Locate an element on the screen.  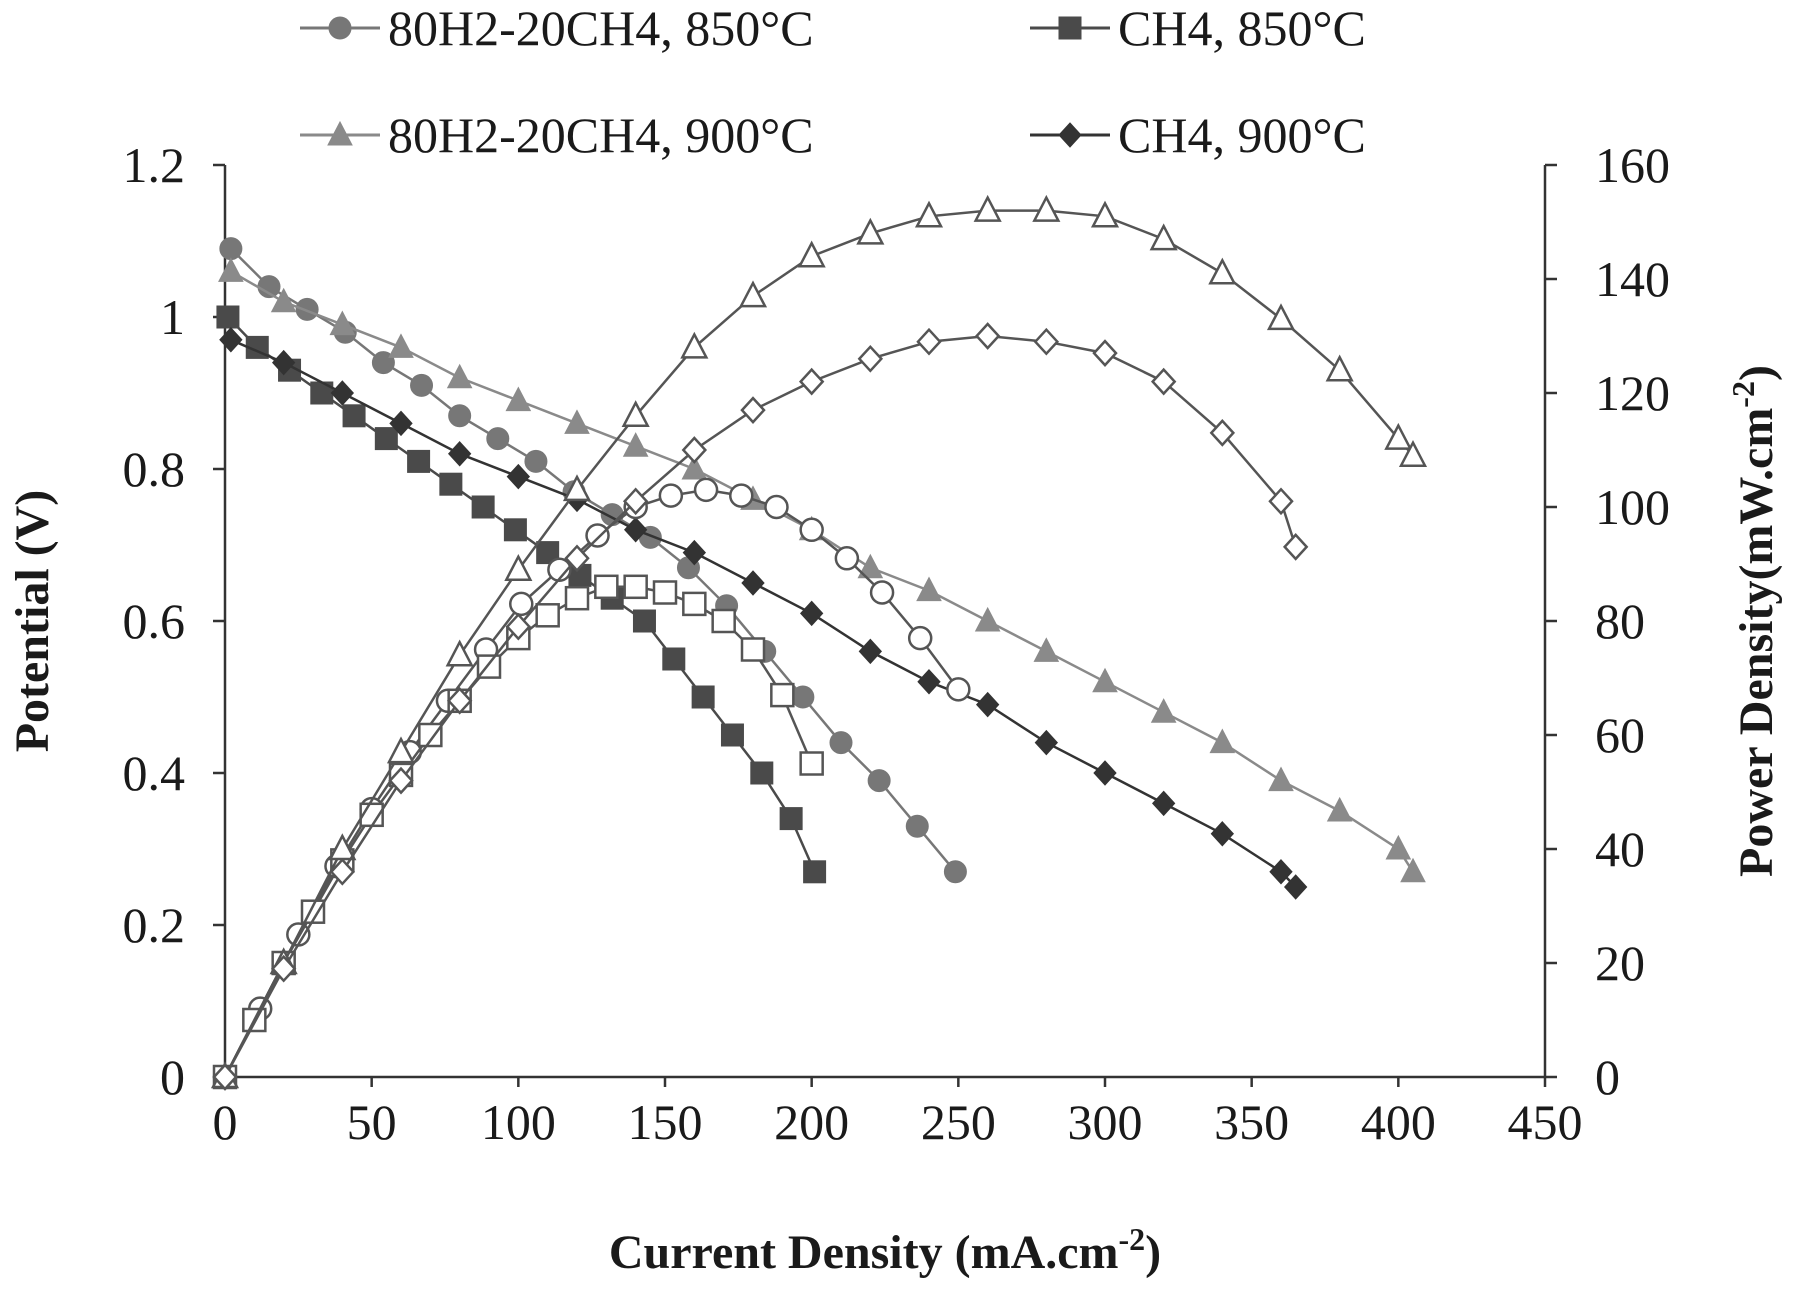
y2-ticks: 0 20 40 60 80 100 120 140 160 is located at coordinates (1607, 621).